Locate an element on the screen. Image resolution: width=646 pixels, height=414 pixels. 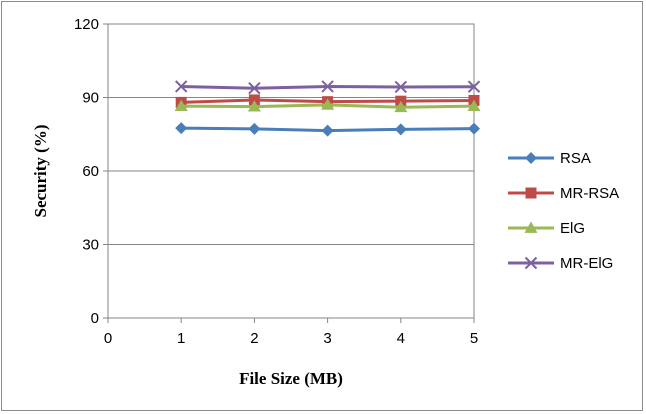
x-tick-label: 0 is located at coordinates (108, 338).